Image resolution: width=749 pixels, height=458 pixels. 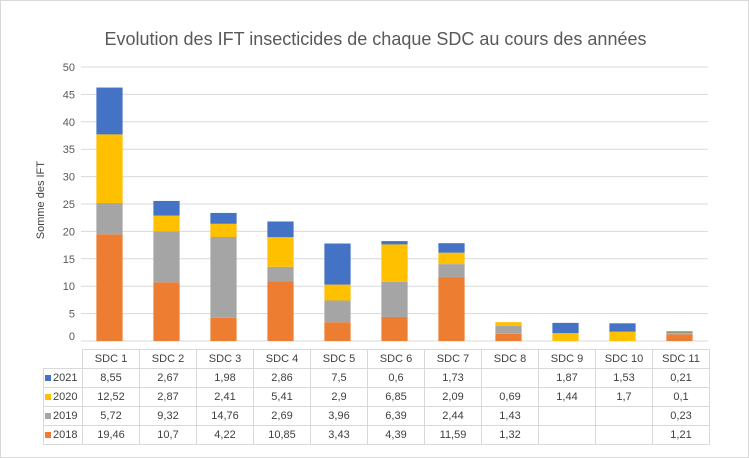 What do you see at coordinates (394, 263) in the screenshot?
I see `bar-2020-sdc6` at bounding box center [394, 263].